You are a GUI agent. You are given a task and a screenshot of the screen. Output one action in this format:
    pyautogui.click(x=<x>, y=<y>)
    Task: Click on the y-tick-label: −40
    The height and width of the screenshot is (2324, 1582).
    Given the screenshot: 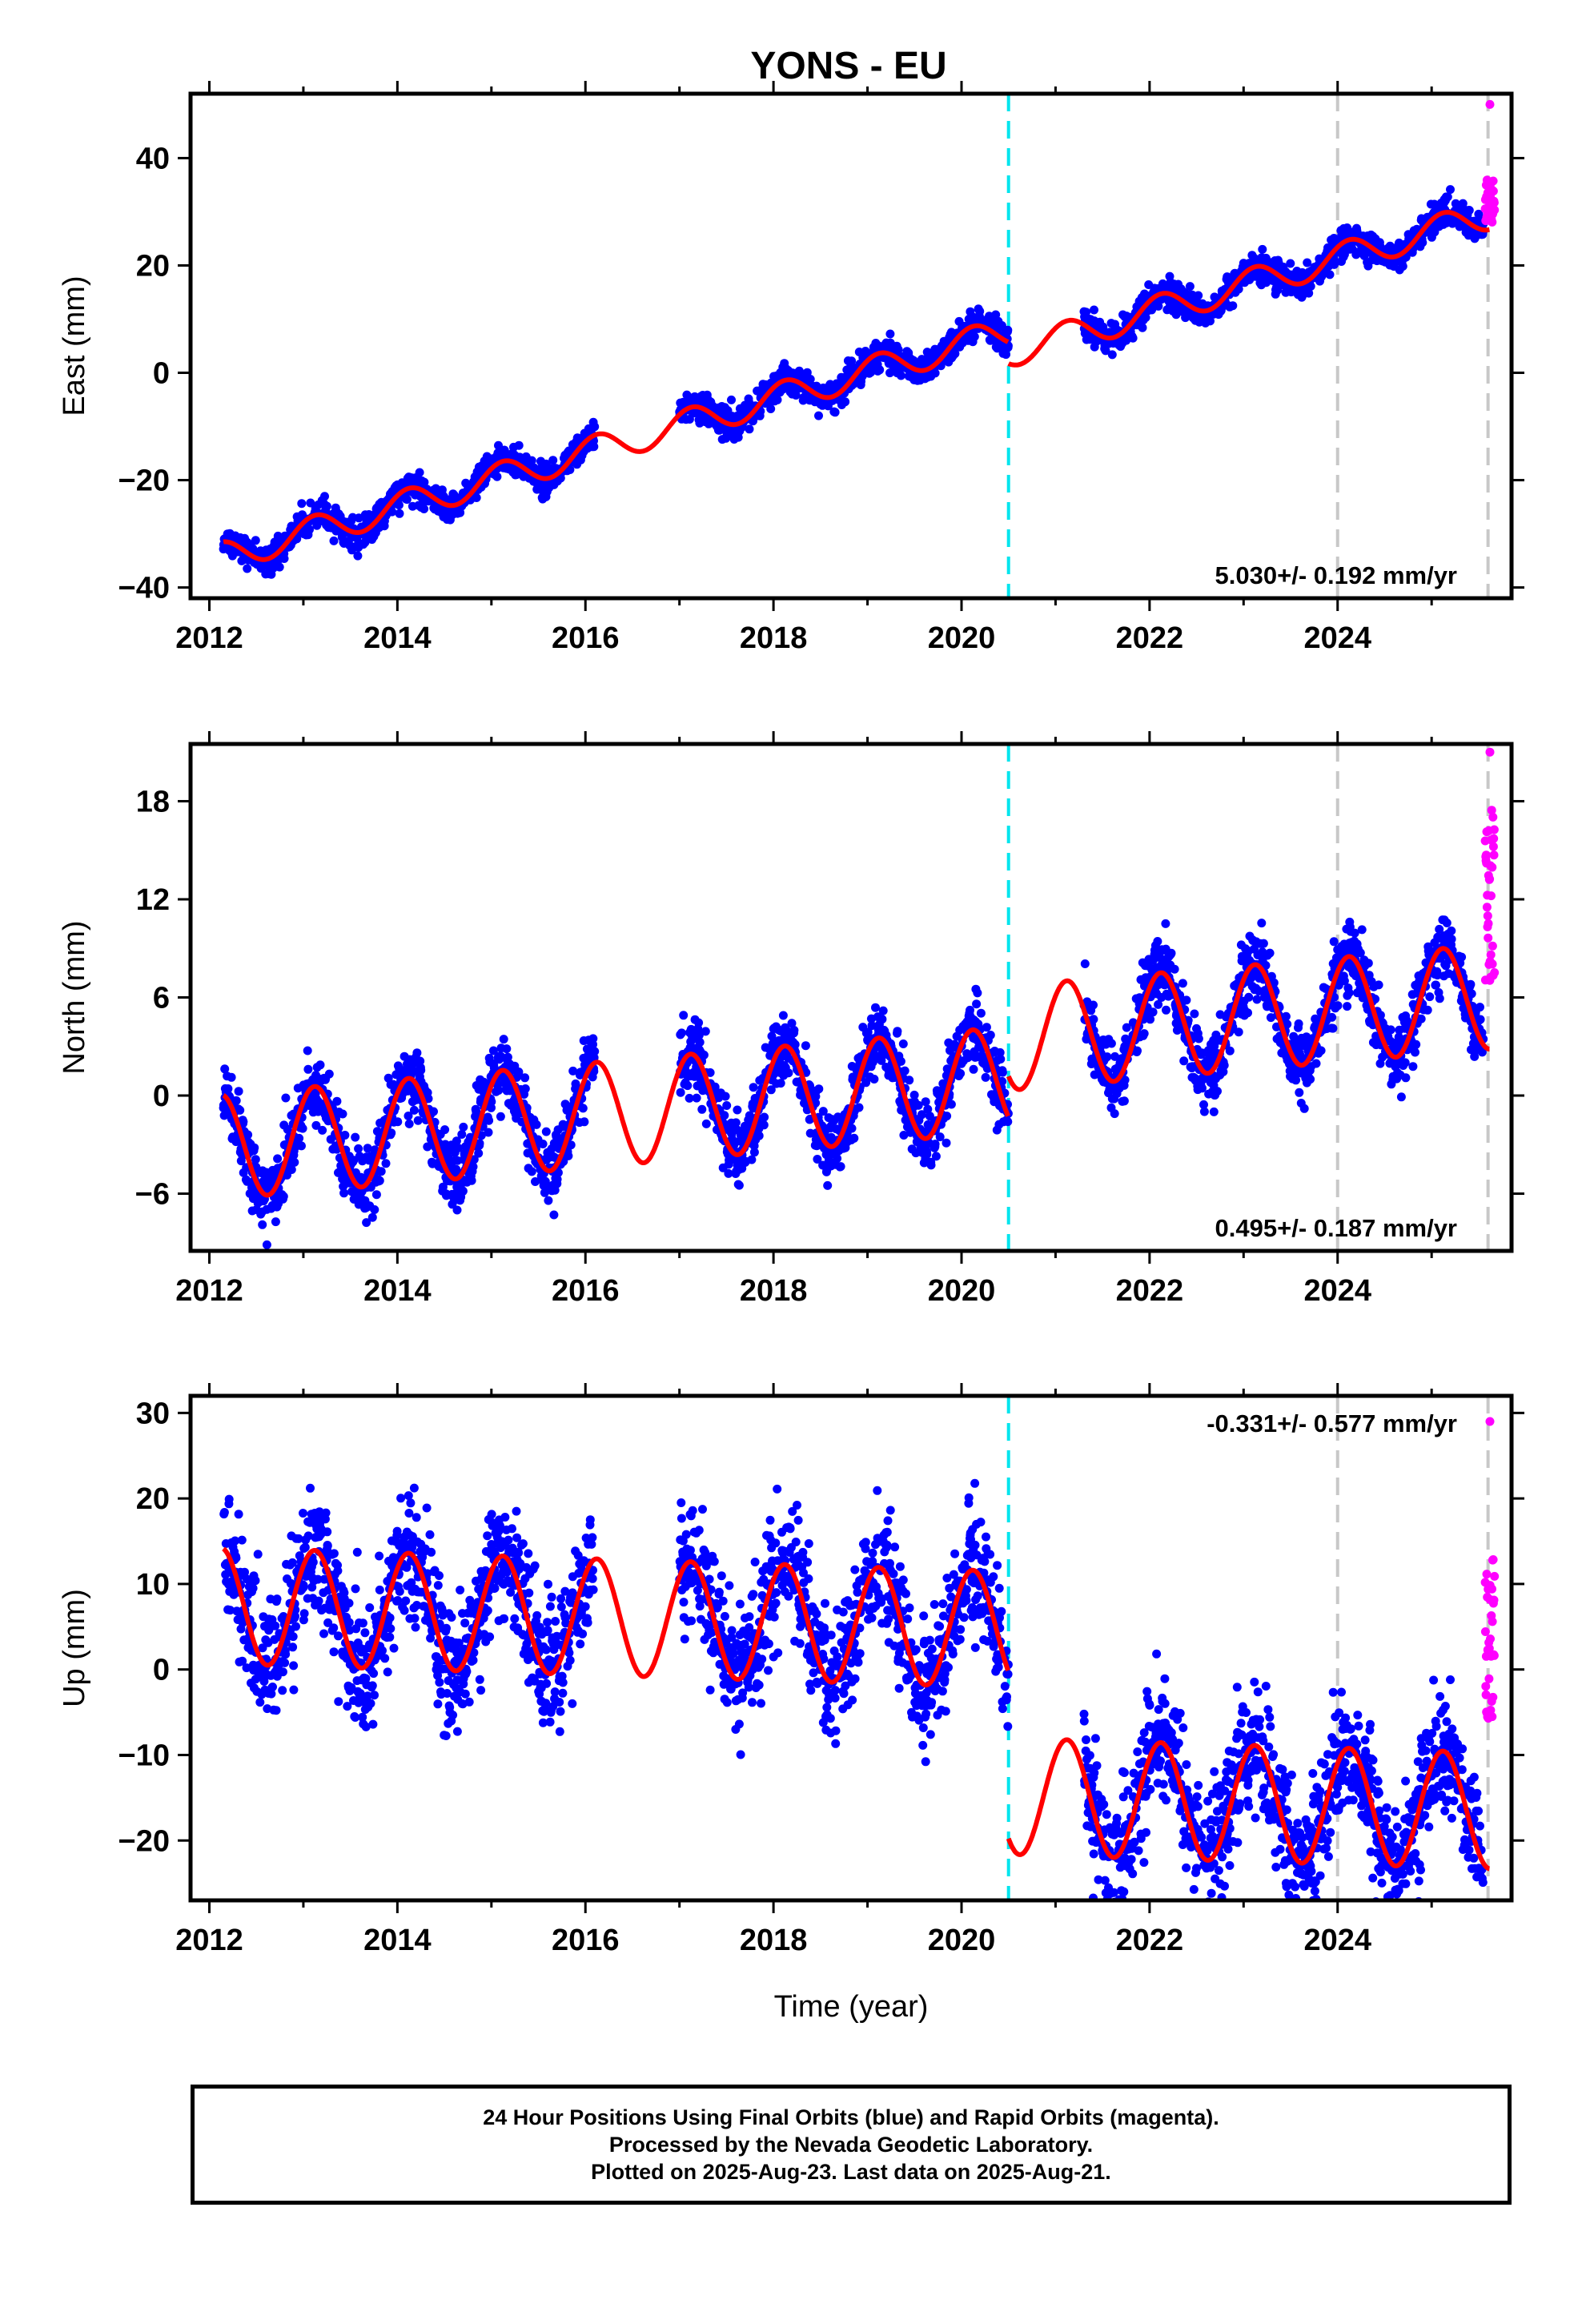 What is the action you would take?
    pyautogui.click(x=144, y=588)
    